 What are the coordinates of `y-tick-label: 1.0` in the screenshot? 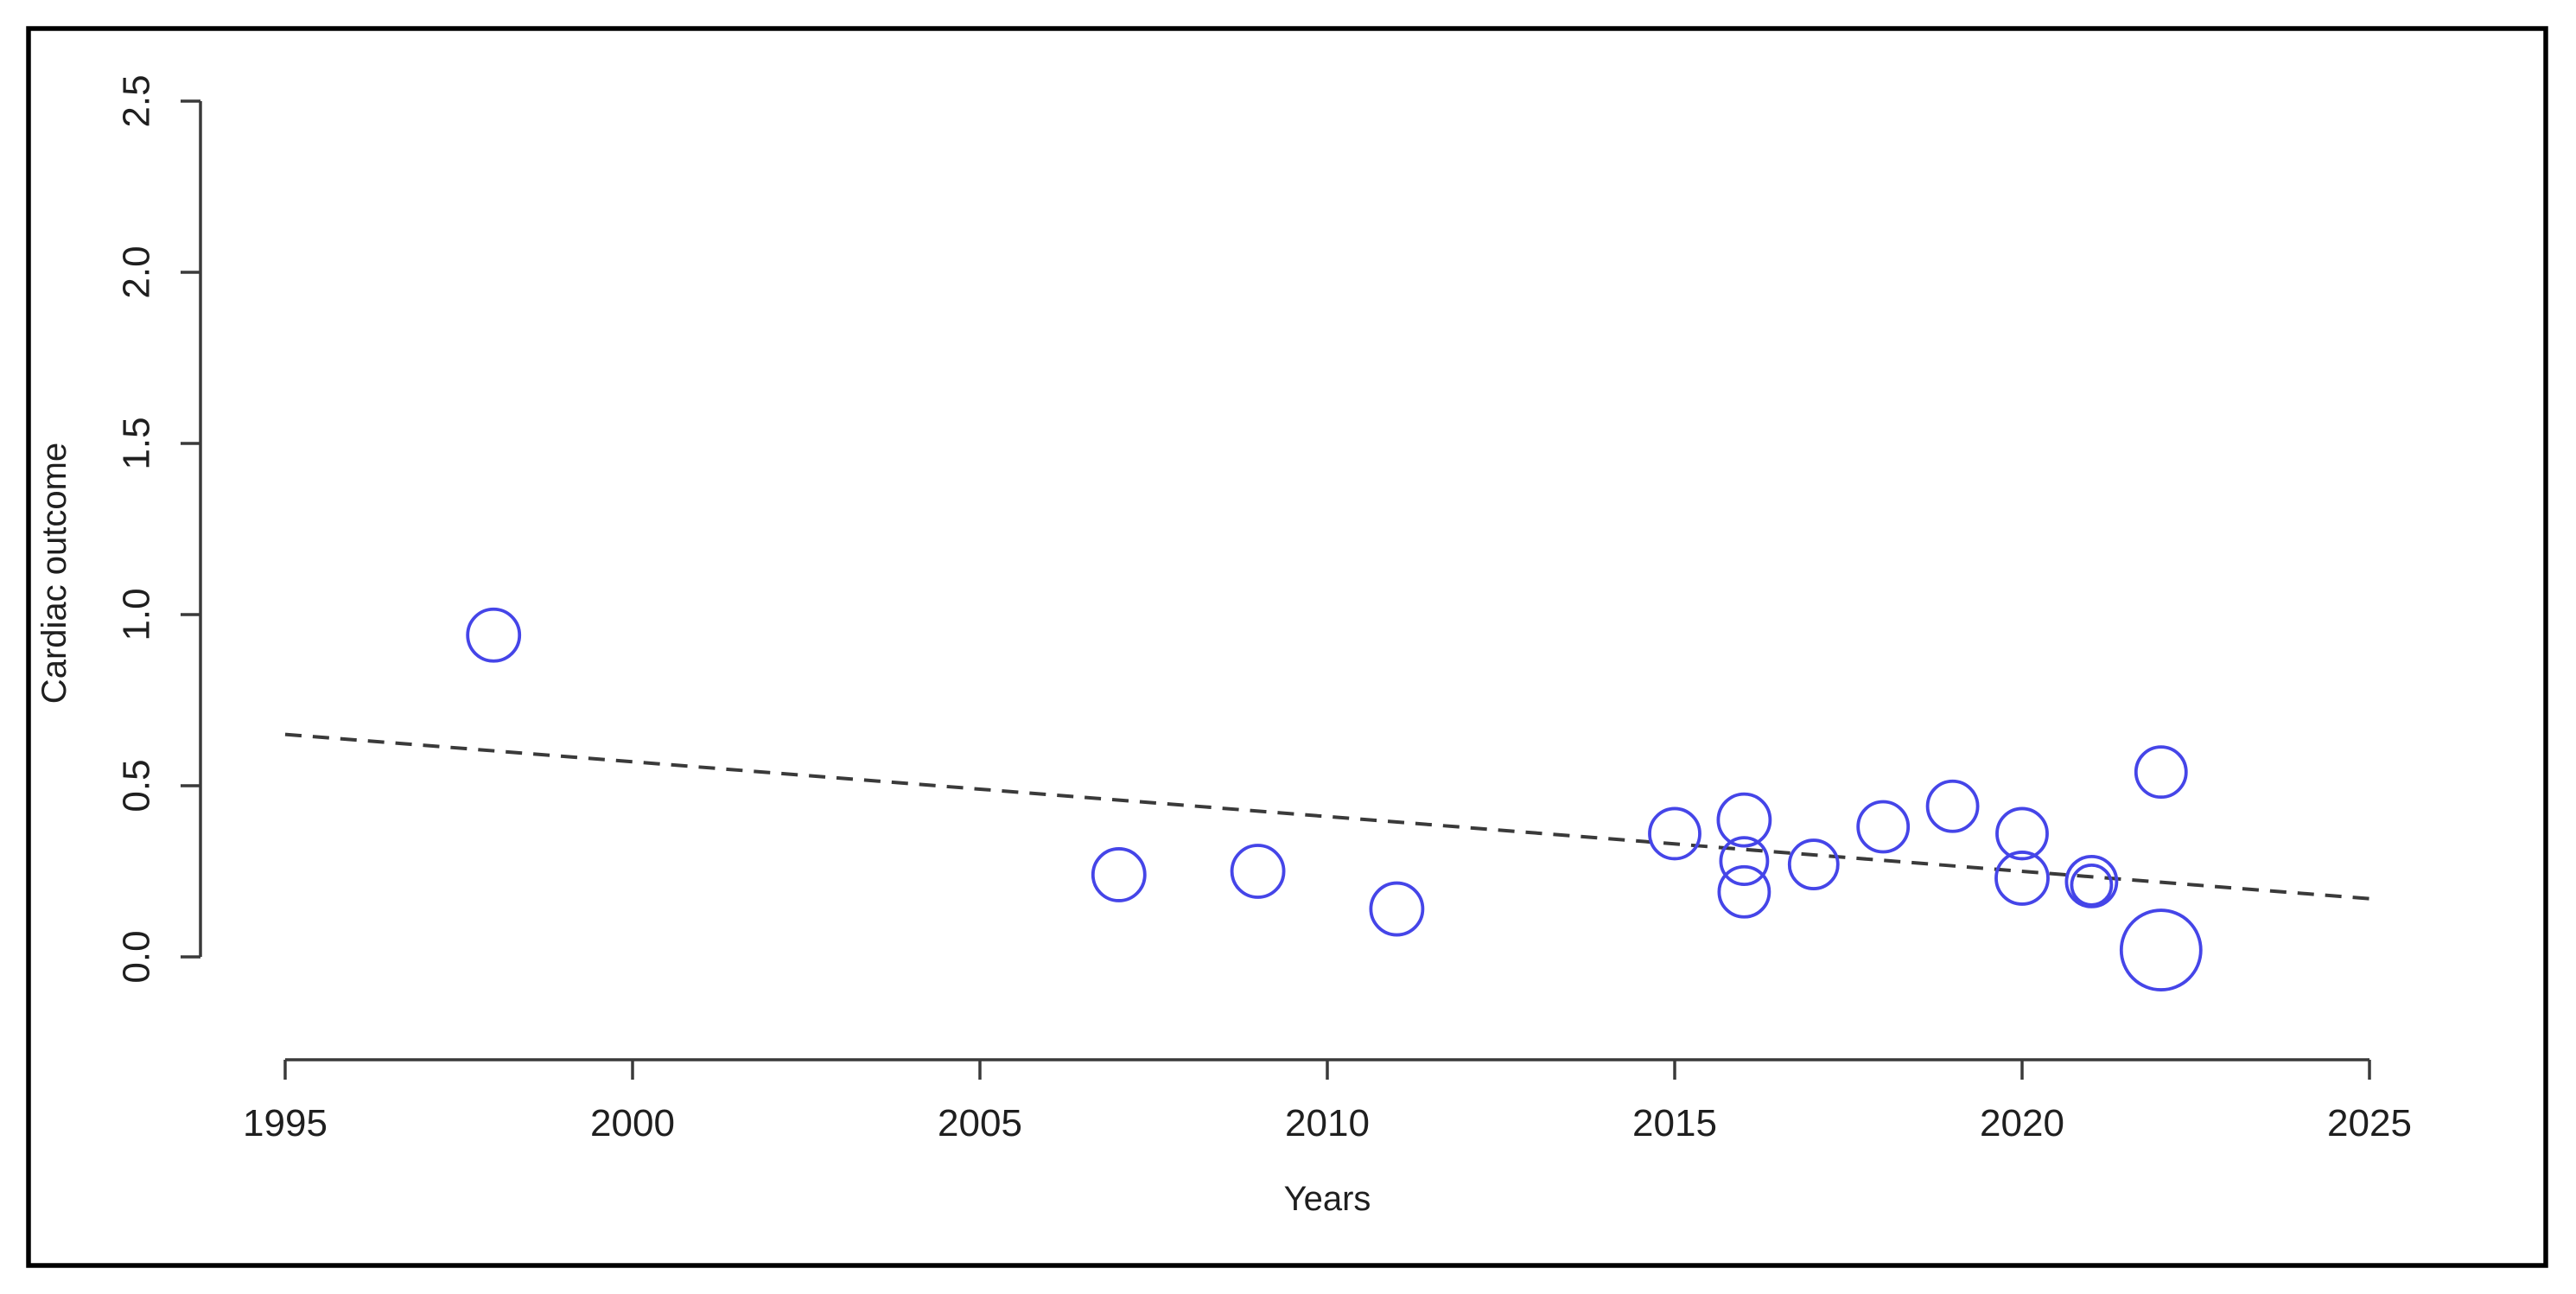 It's located at (137, 614).